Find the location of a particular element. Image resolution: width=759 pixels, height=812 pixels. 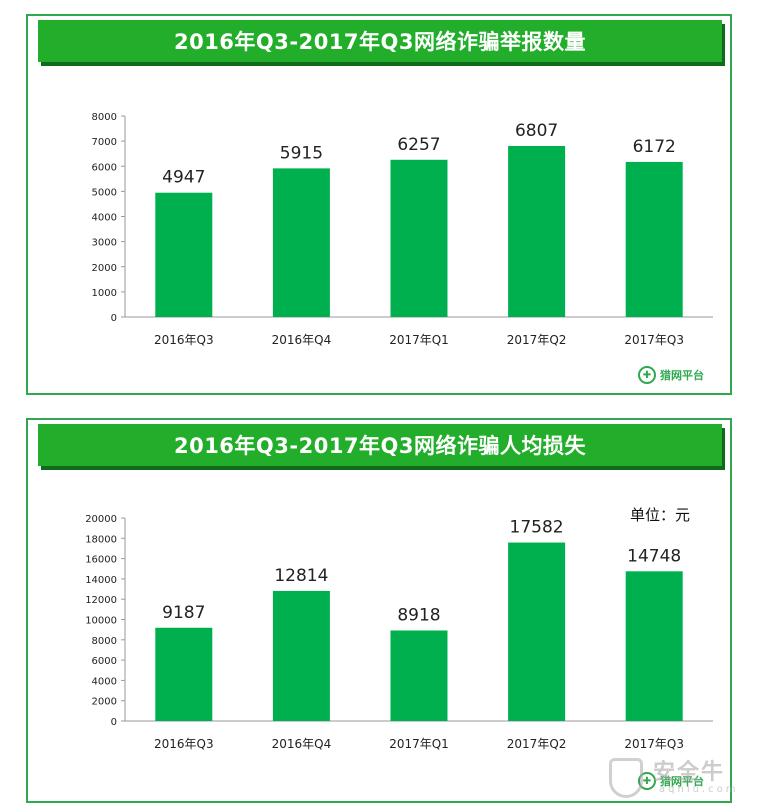

data-label: 12814 is located at coordinates (301, 576).